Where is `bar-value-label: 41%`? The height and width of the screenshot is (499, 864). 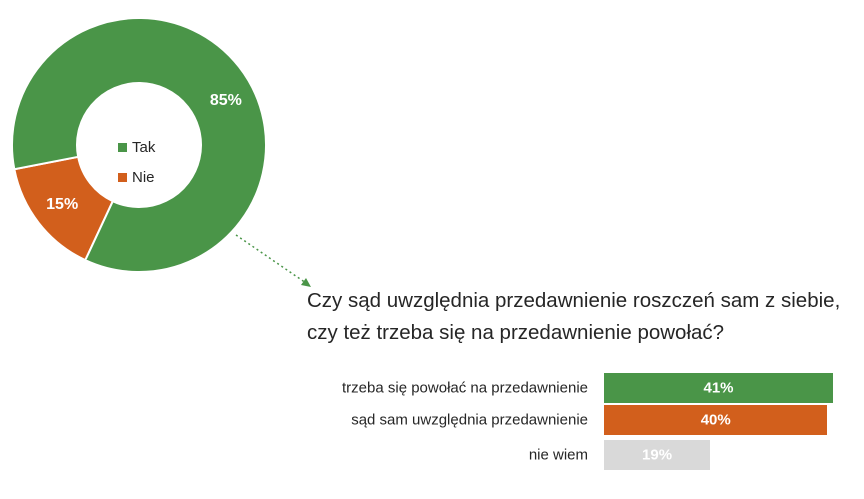
bar-value-label: 41% is located at coordinates (718, 388).